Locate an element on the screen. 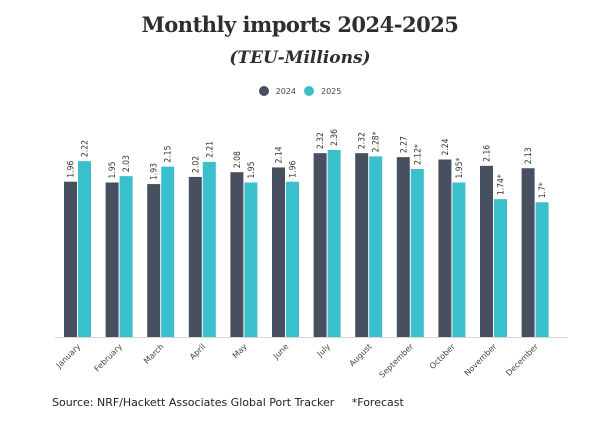 This screenshot has height=421, width=600. data-label-2025-october: 1.95* is located at coordinates (460, 167).